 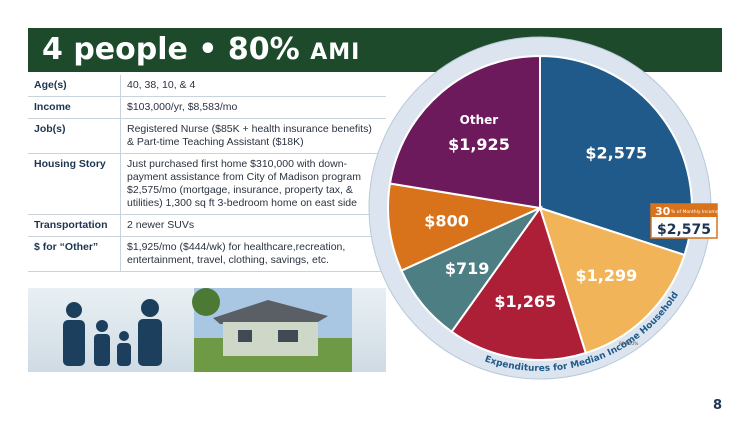 What do you see at coordinates (74, 184) in the screenshot?
I see `row-label: Housing Story` at bounding box center [74, 184].